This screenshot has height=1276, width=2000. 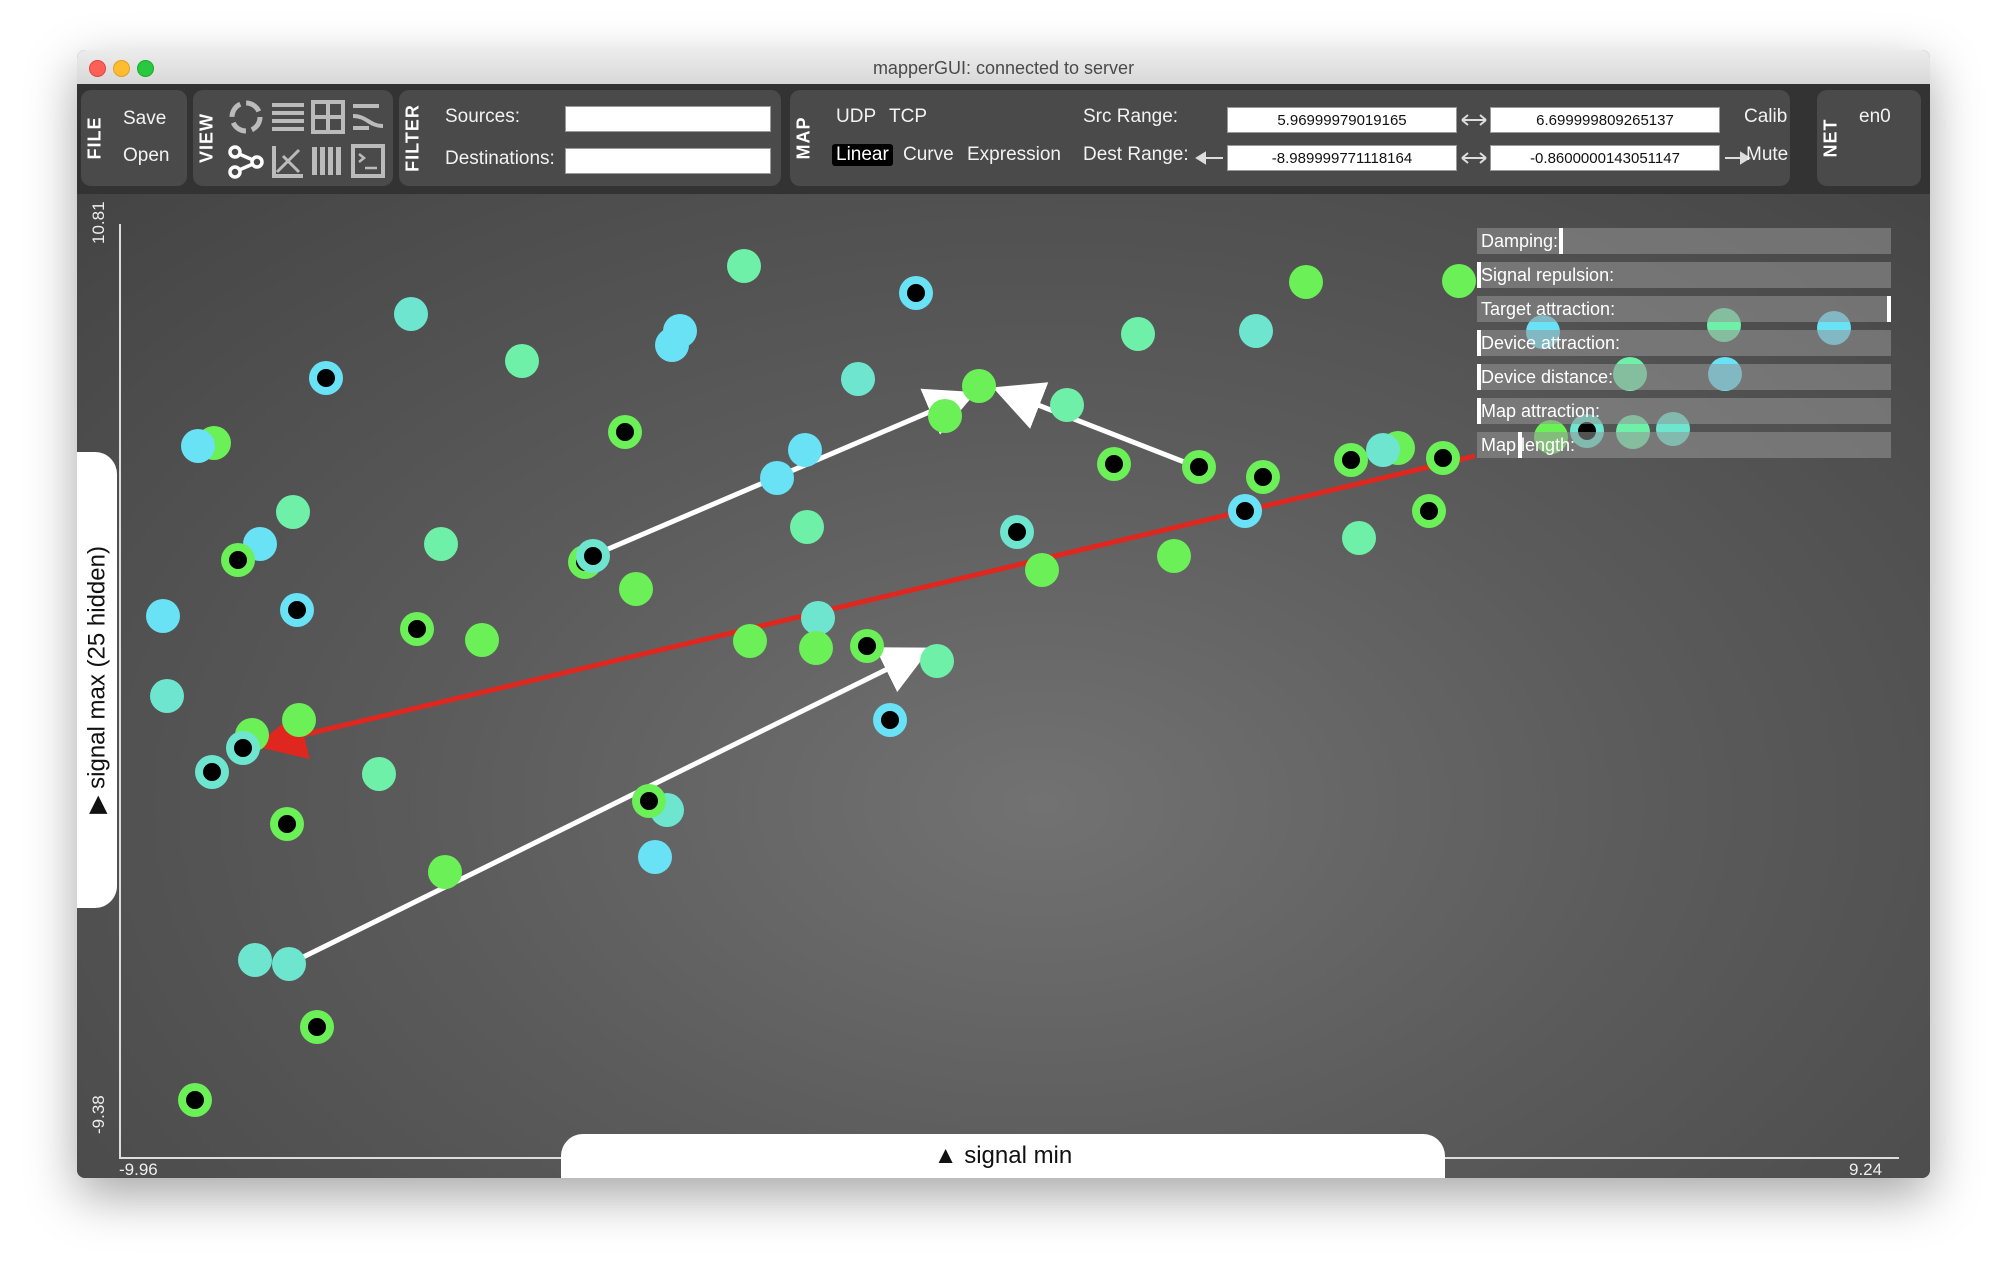 I want to click on slider-map-length: Map length:, so click(x=1684, y=445).